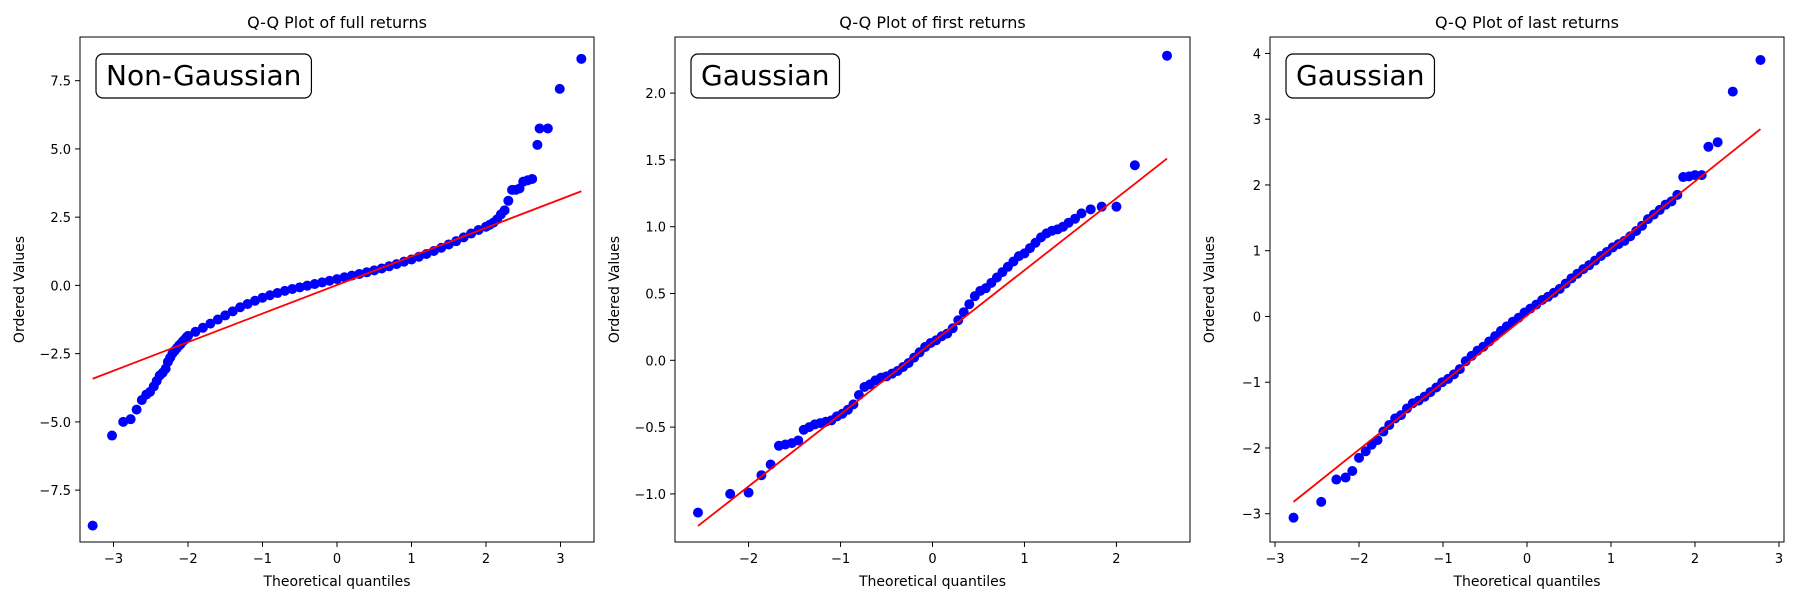  Describe the element at coordinates (932, 22) in the screenshot. I see `panel-title: Q-Q Plot of first returns` at that location.